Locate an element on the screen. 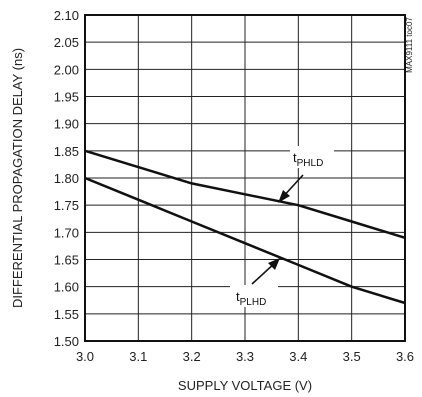  series-label-plhd-main: t is located at coordinates (238, 296).